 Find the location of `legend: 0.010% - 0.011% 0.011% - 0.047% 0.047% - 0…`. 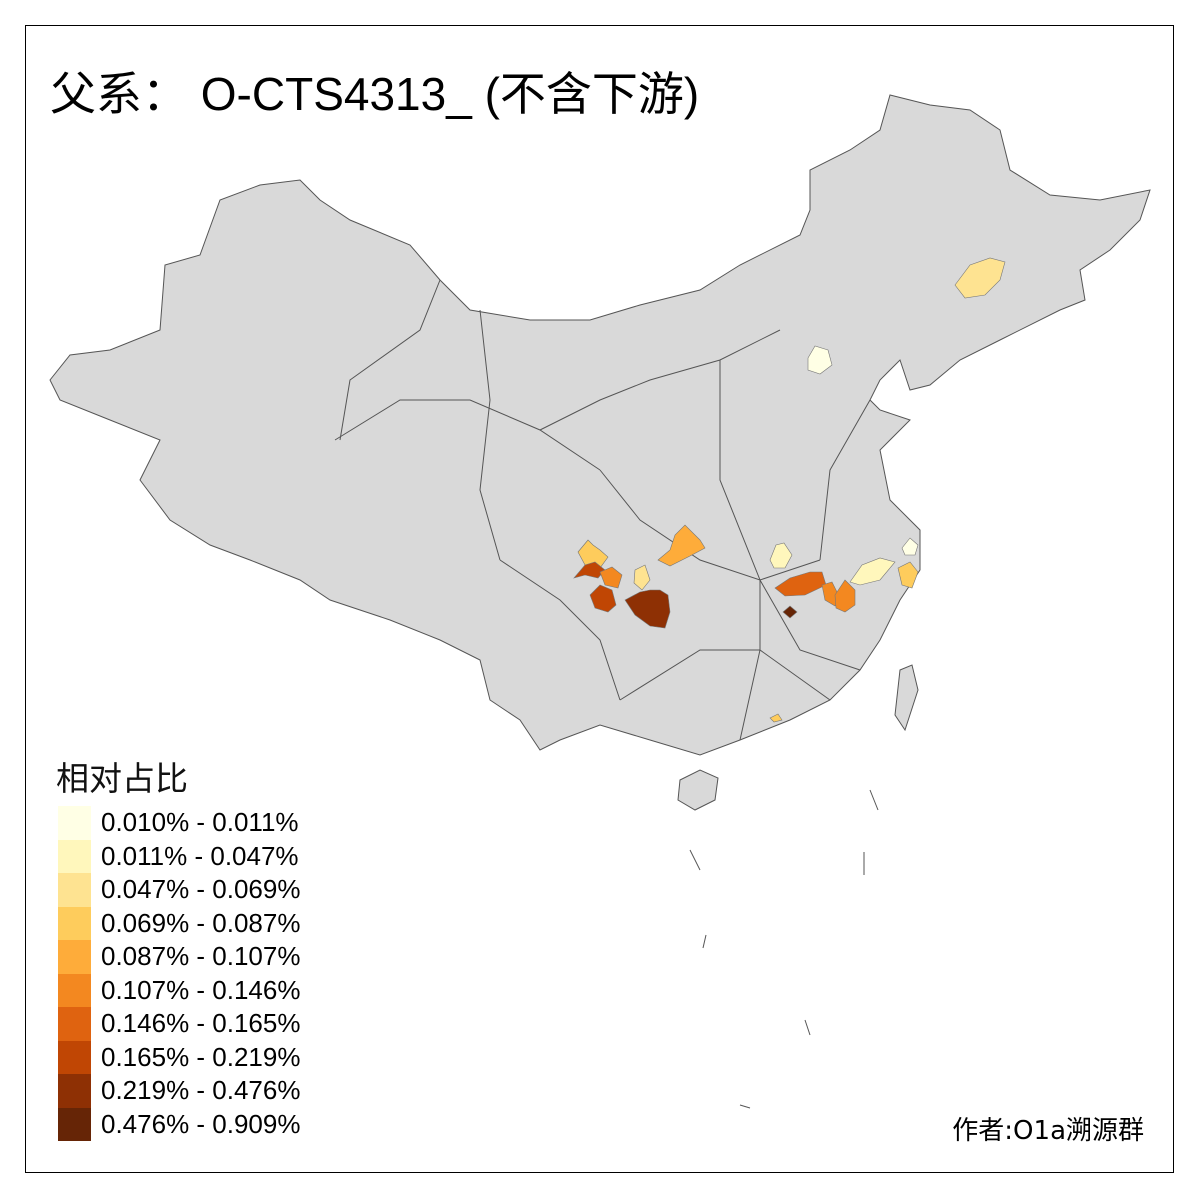

legend: 0.010% - 0.011% 0.011% - 0.047% 0.047% - 0… is located at coordinates (179, 973).